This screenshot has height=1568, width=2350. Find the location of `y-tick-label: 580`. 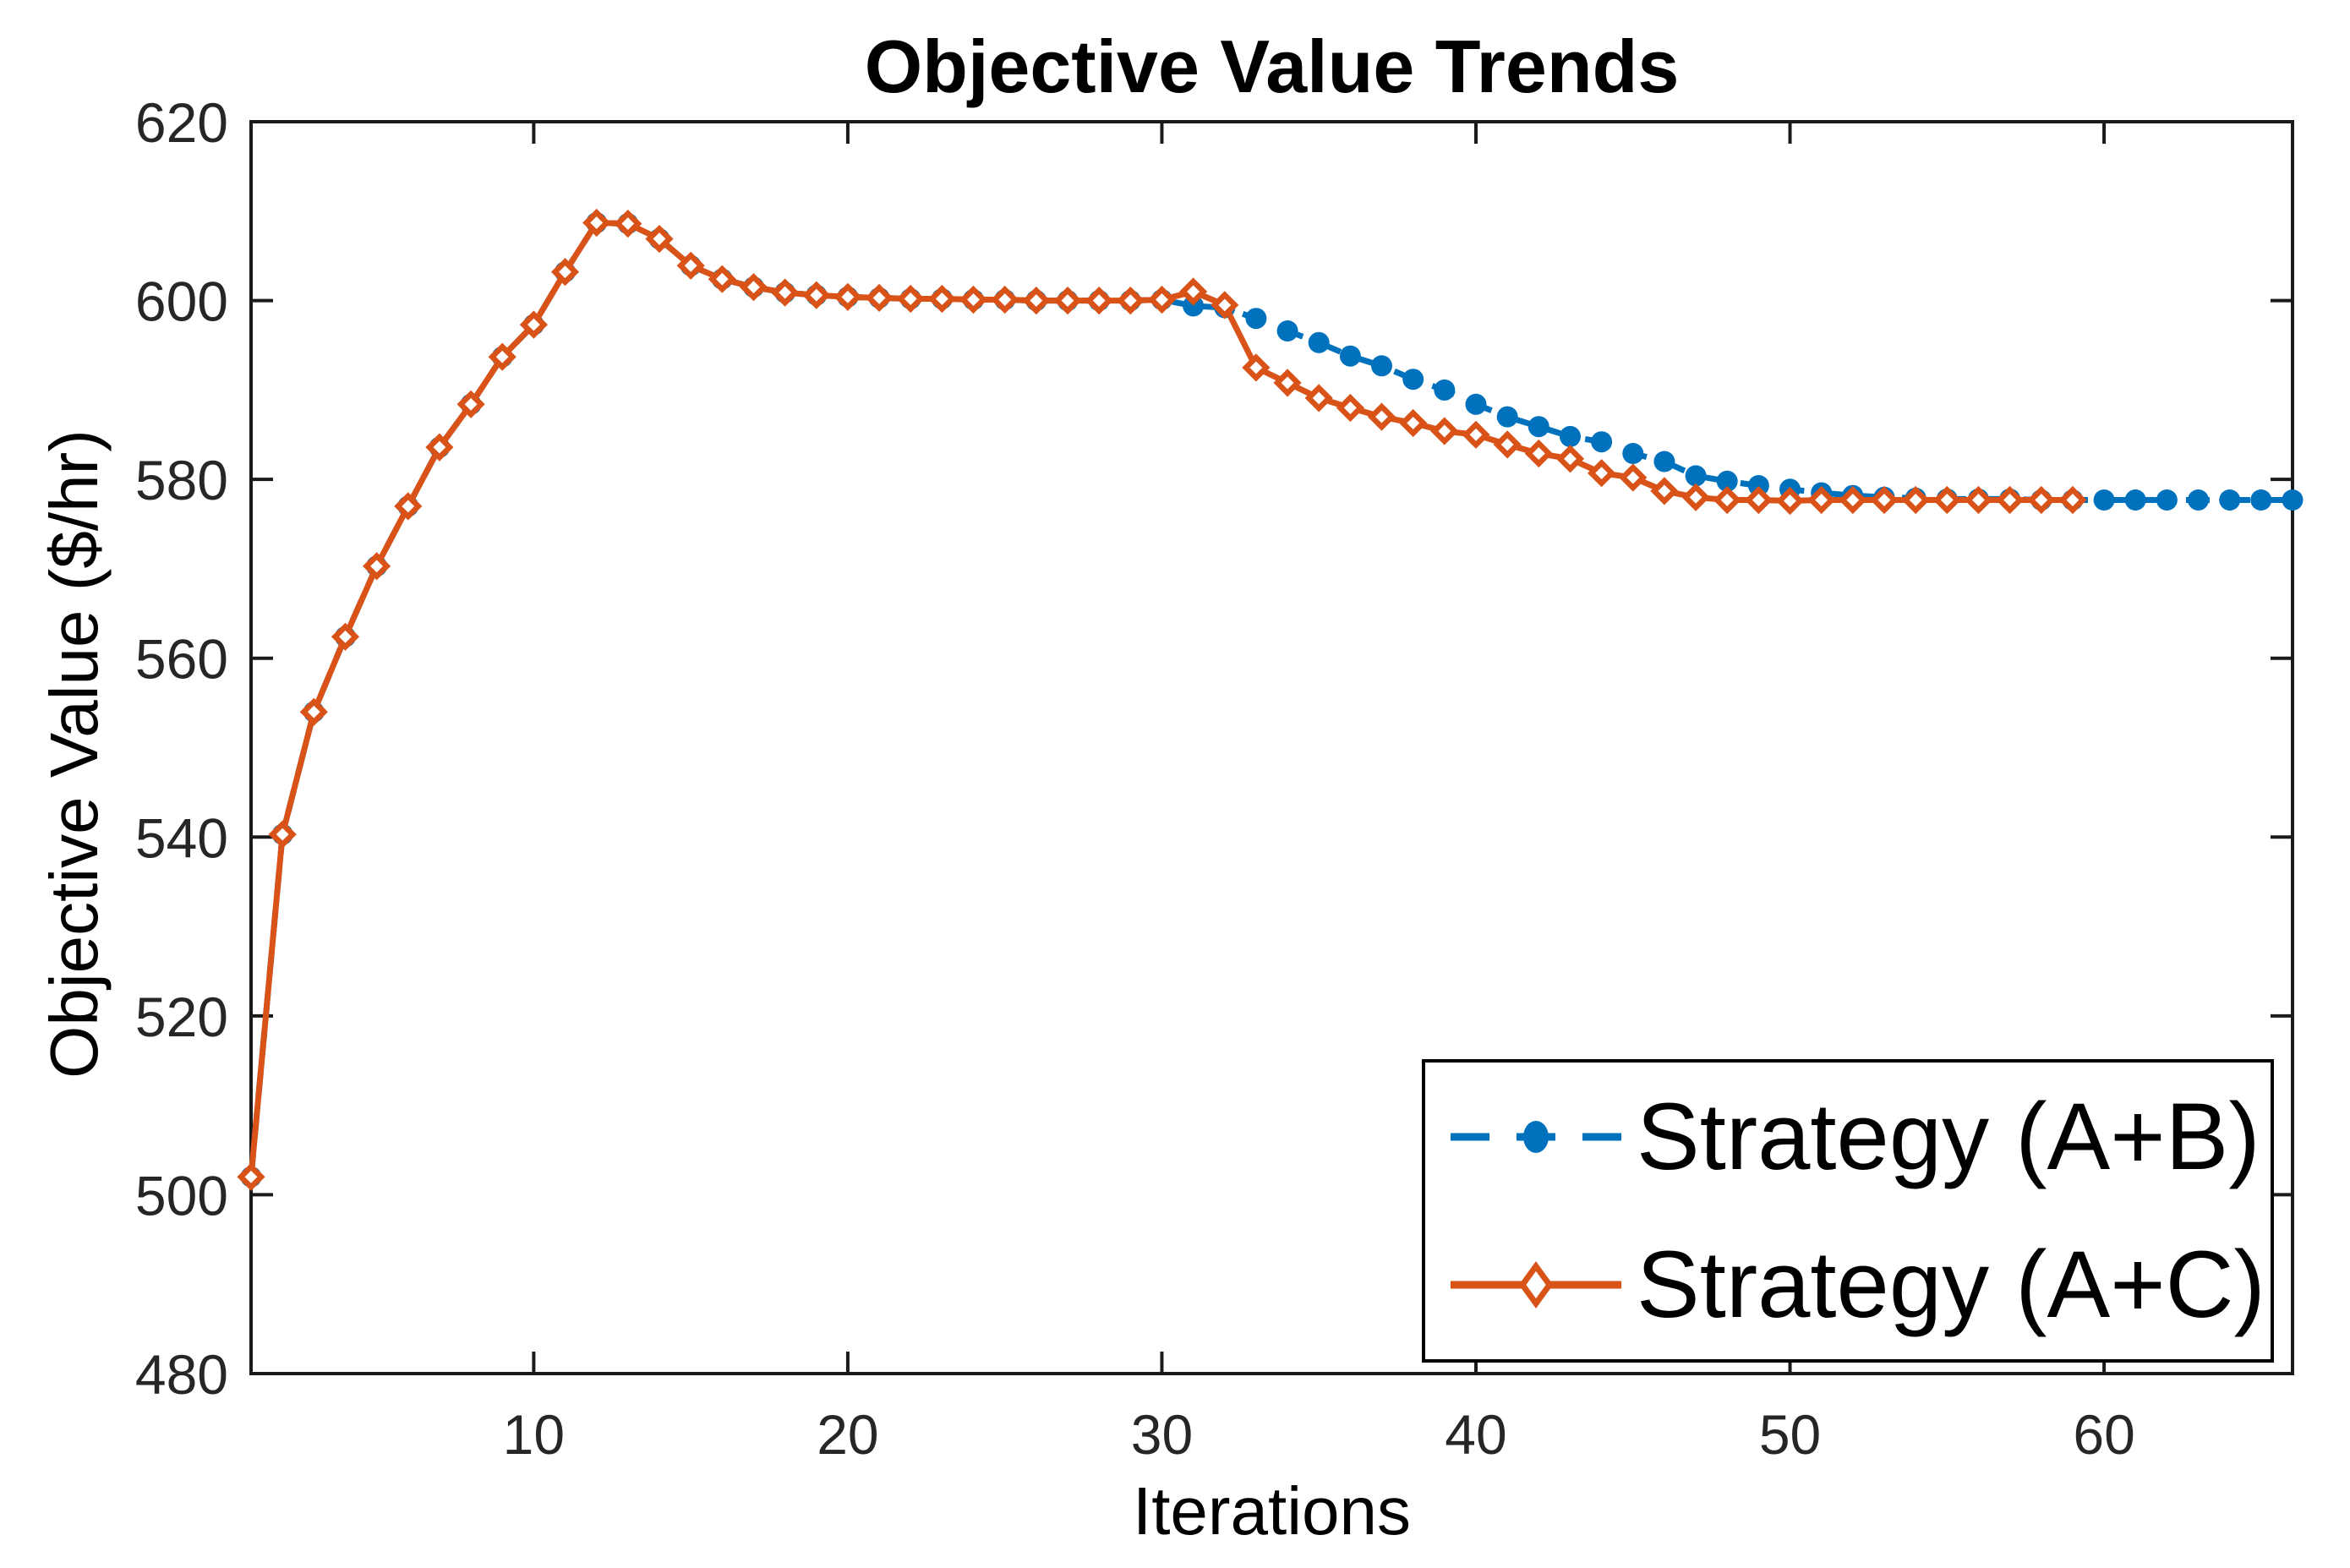

y-tick-label: 580 is located at coordinates (181, 480).